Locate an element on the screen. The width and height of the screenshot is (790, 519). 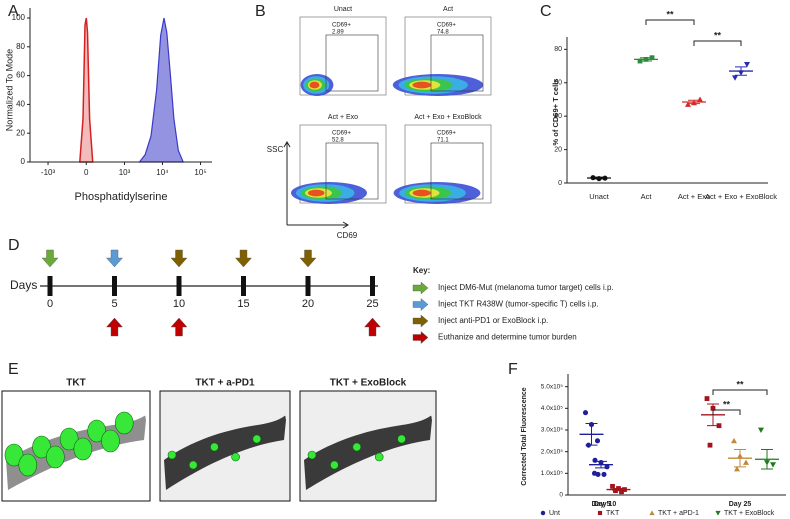
y-tick-label: 1.0x10⁵ is located at coordinates (552, 473).